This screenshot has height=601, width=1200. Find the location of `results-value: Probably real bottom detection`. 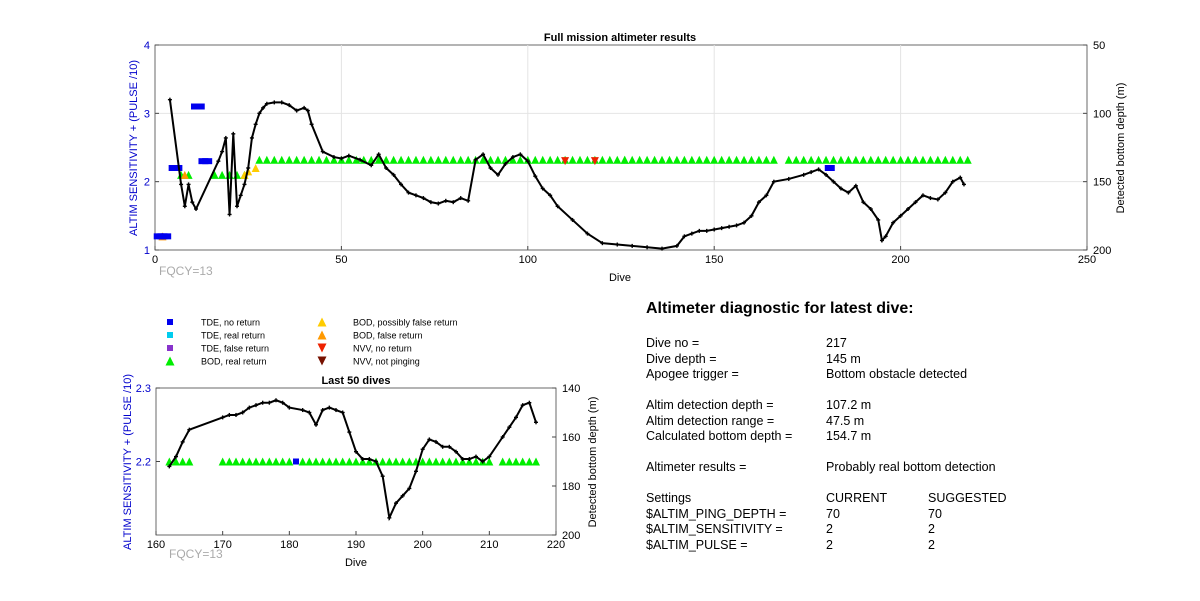

results-value: Probably real bottom detection is located at coordinates (911, 467).